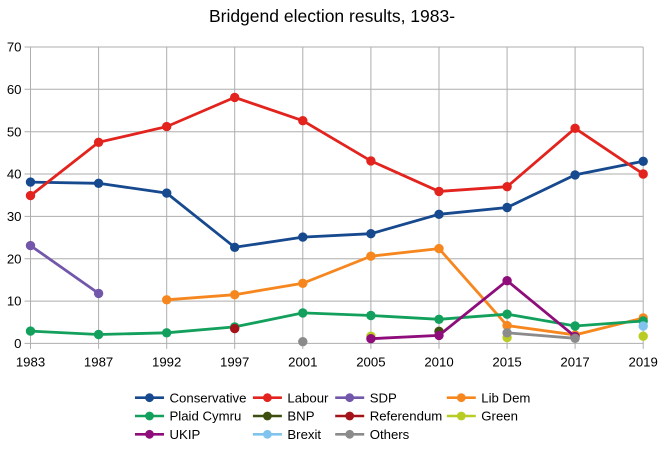  What do you see at coordinates (14, 301) in the screenshot?
I see `svg-text: 10` at bounding box center [14, 301].